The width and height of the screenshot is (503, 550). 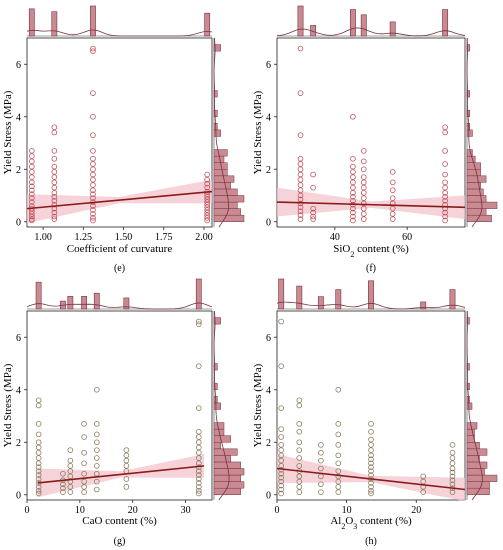 I want to click on y-tick-label: 0, so click(x=18, y=222).